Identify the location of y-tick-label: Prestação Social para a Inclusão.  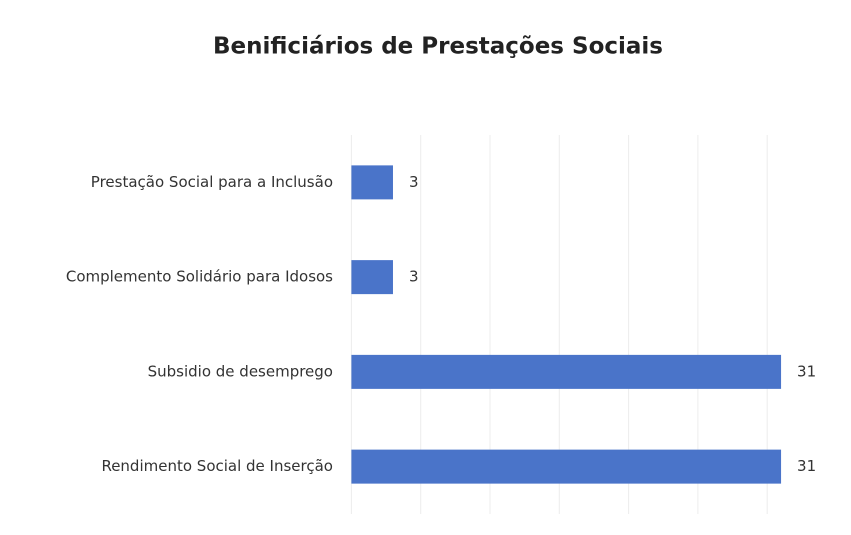
(212, 182).